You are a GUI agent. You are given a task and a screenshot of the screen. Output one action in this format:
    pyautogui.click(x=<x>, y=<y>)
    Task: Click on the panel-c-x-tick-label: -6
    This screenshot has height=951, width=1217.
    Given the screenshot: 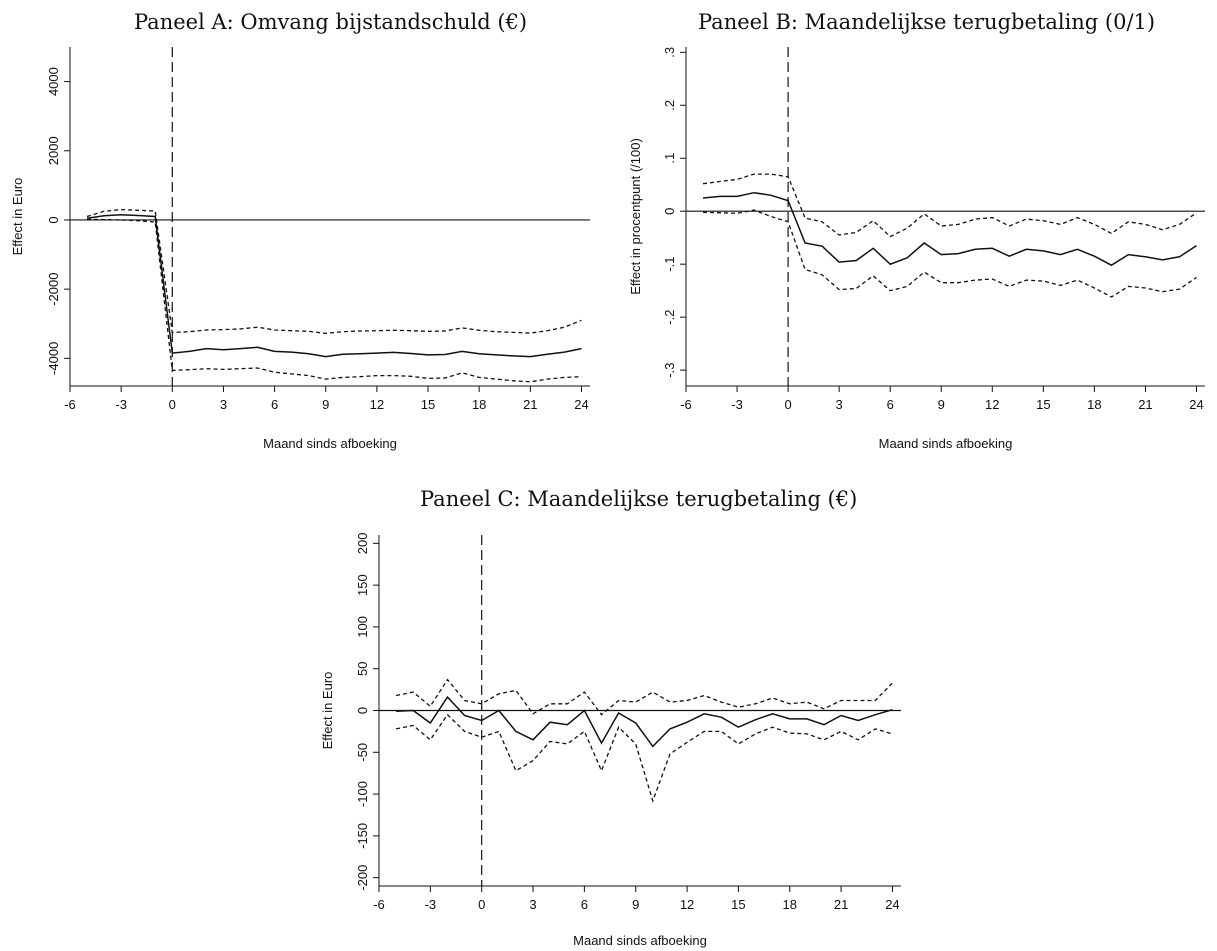 What is the action you would take?
    pyautogui.click(x=379, y=904)
    